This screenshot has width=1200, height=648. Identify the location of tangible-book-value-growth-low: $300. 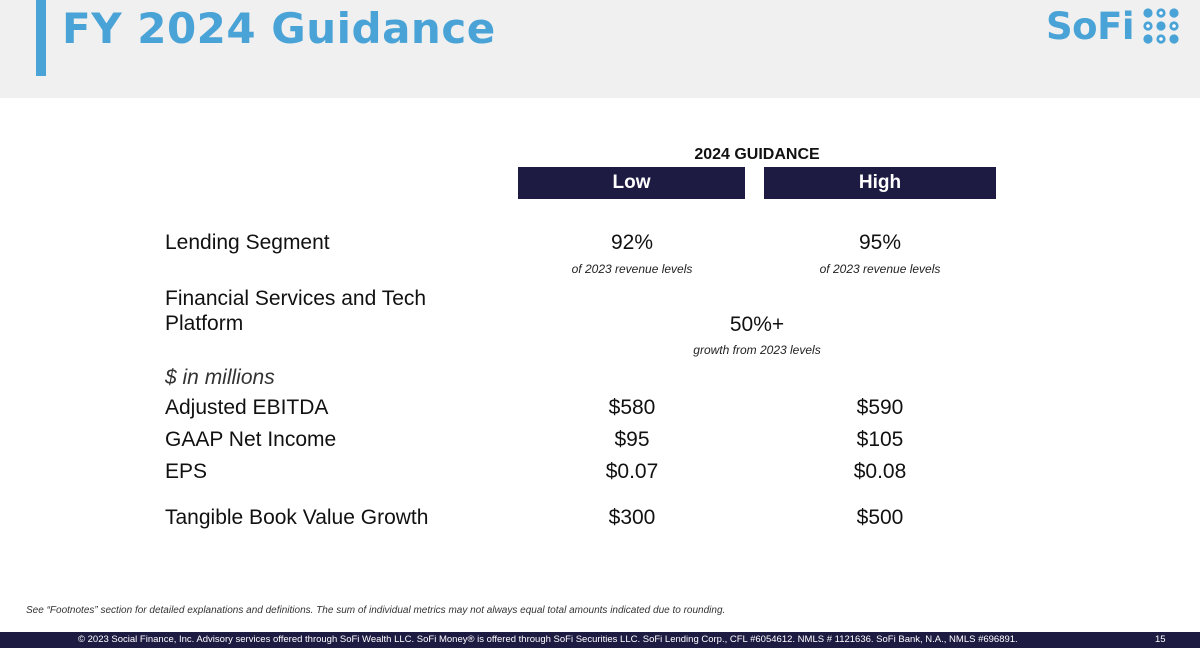
(632, 517).